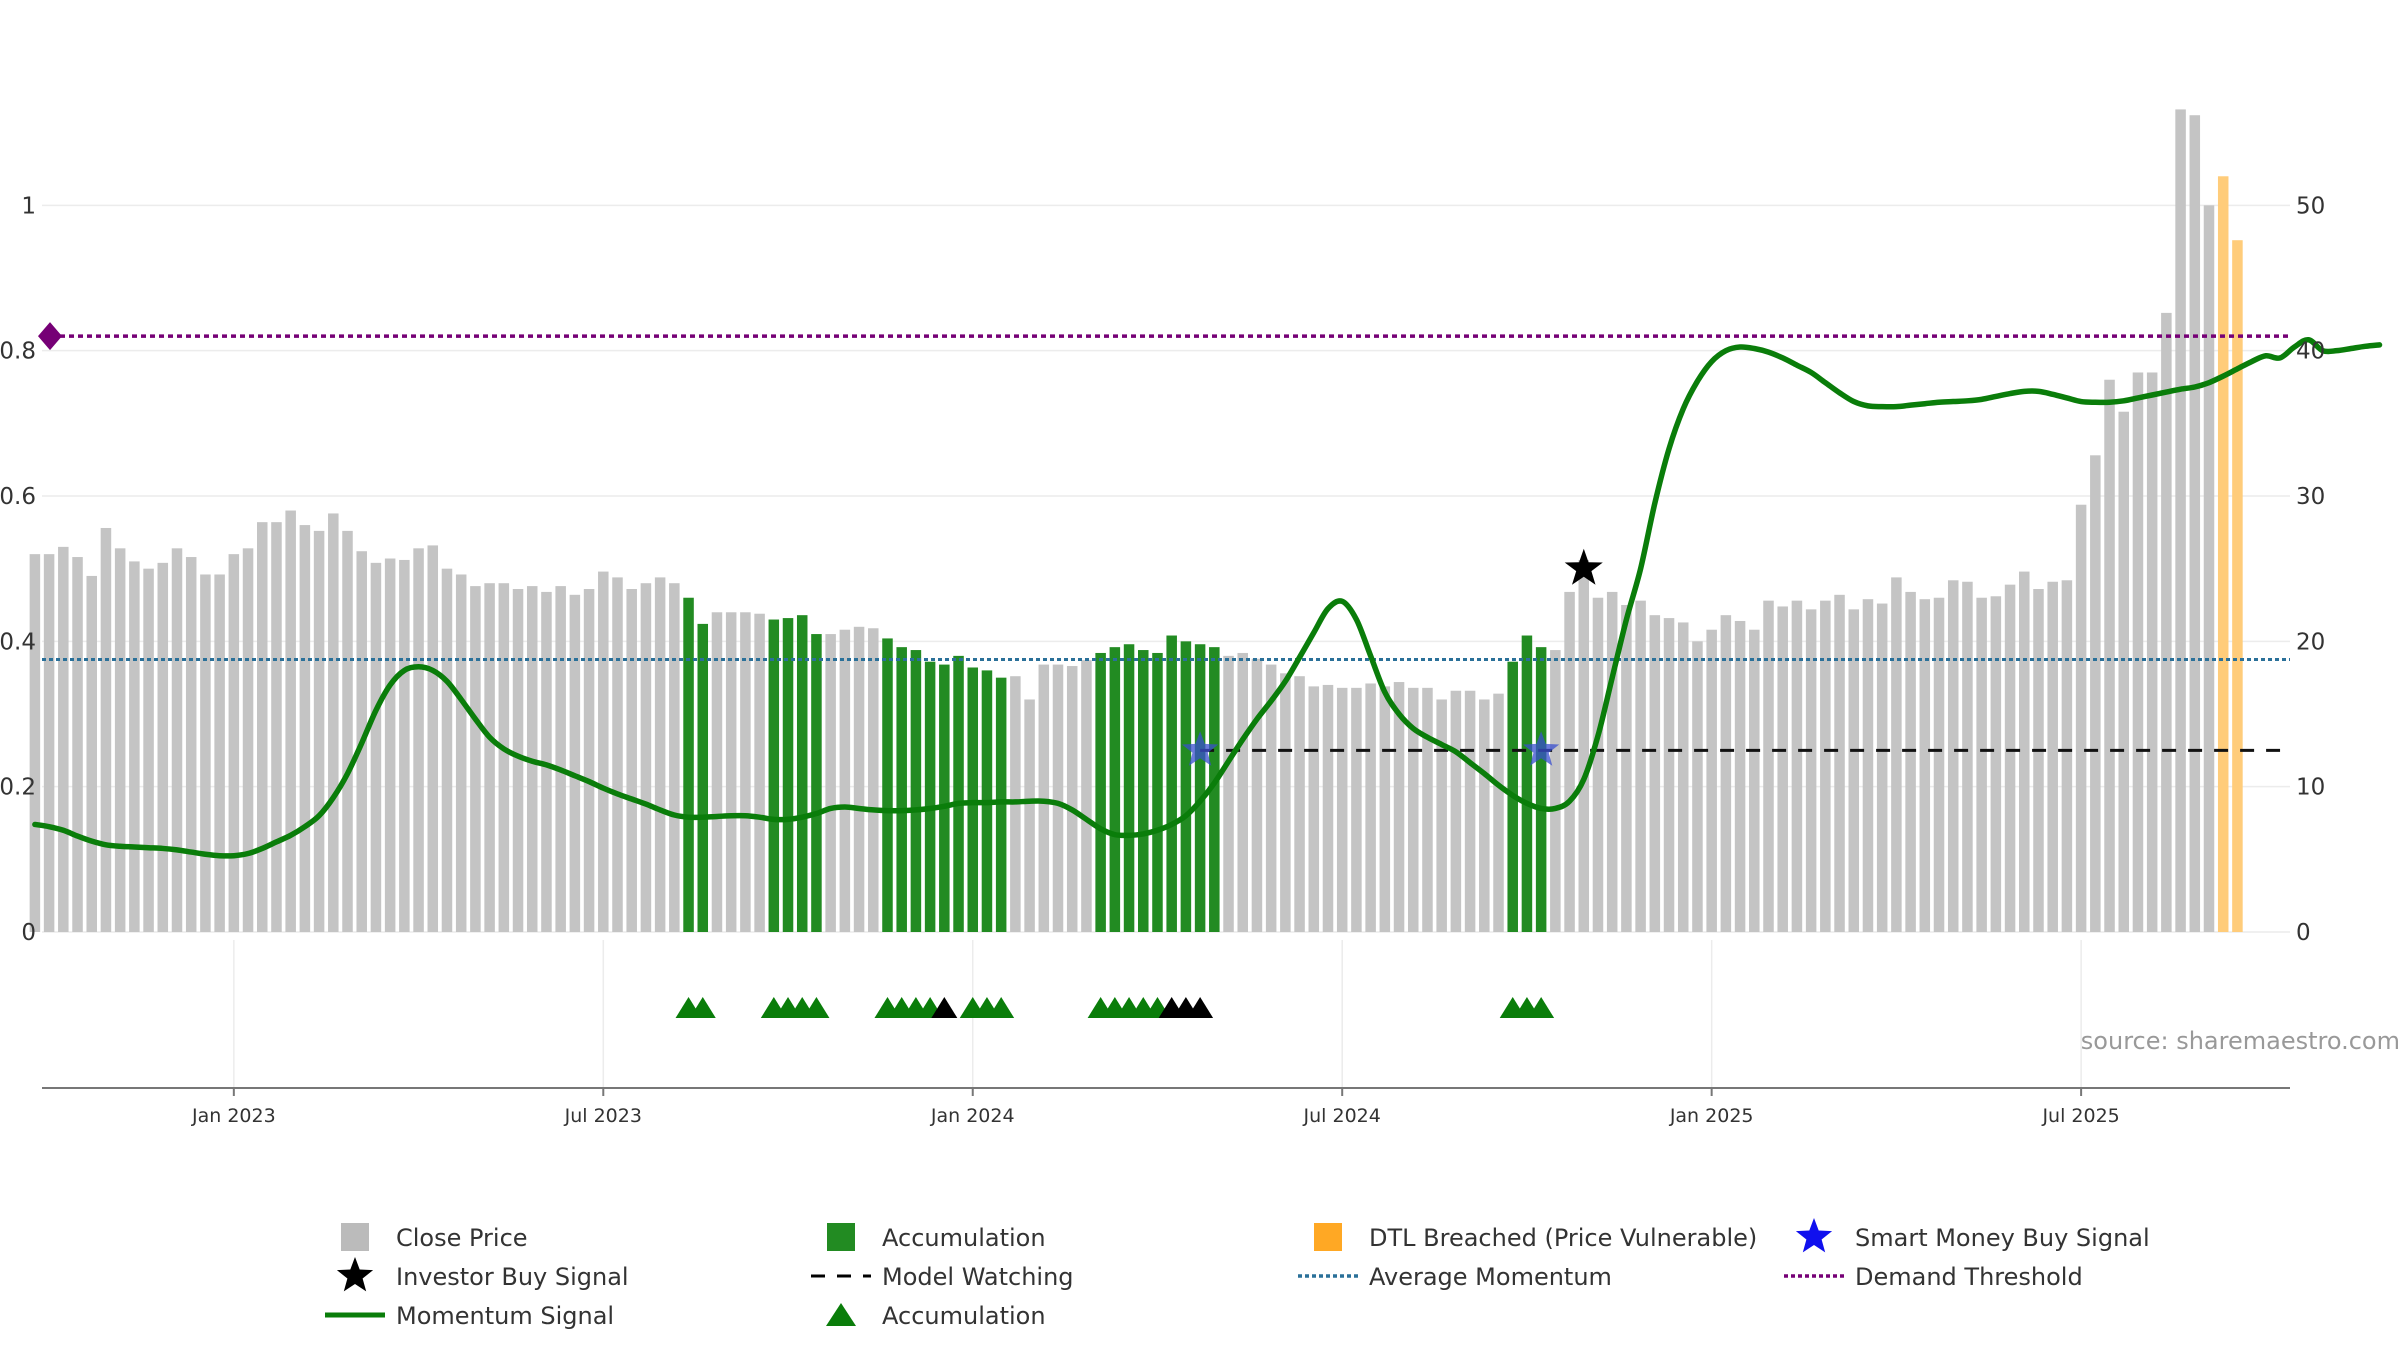 Image resolution: width=2400 pixels, height=1350 pixels. What do you see at coordinates (355, 1274) in the screenshot?
I see `legend-star-icon` at bounding box center [355, 1274].